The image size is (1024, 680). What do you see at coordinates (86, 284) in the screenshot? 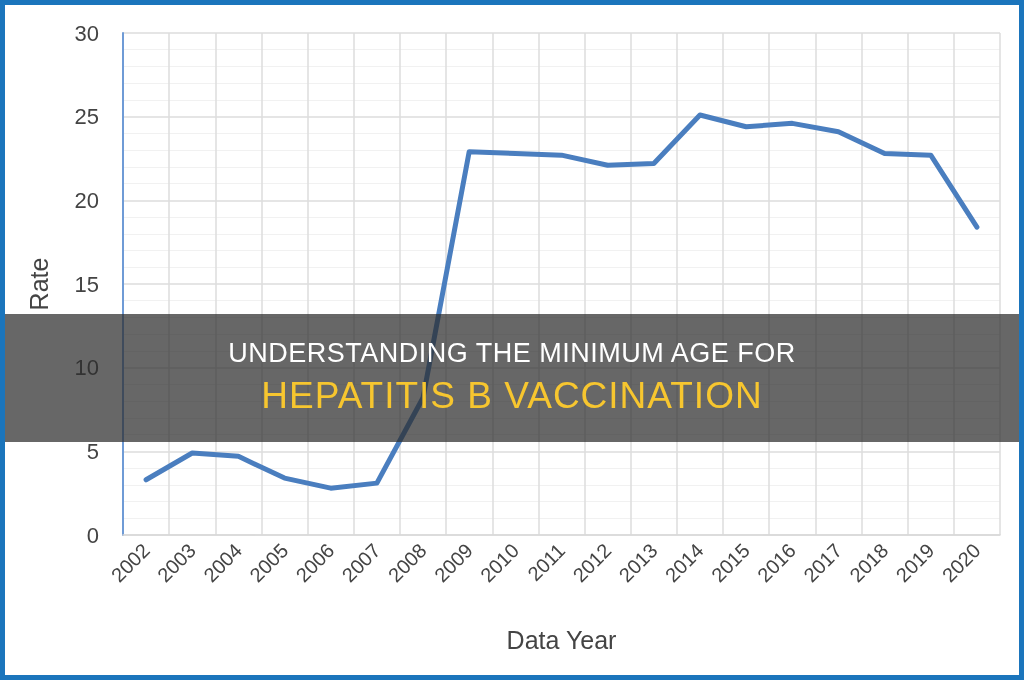
I see `y-tick-label: 15` at bounding box center [86, 284].